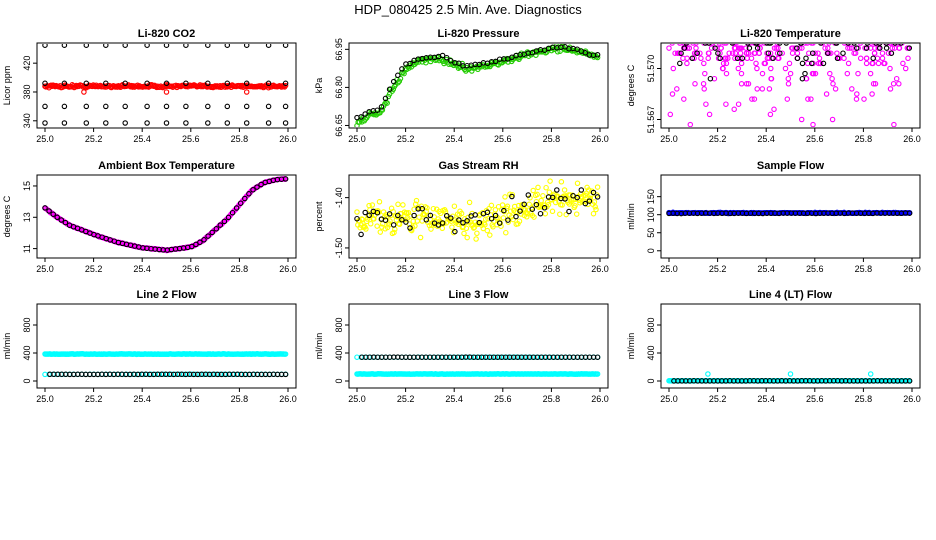 This screenshot has height=540, width=936. Describe the element at coordinates (166, 216) in the screenshot. I see `plot-frame` at that location.